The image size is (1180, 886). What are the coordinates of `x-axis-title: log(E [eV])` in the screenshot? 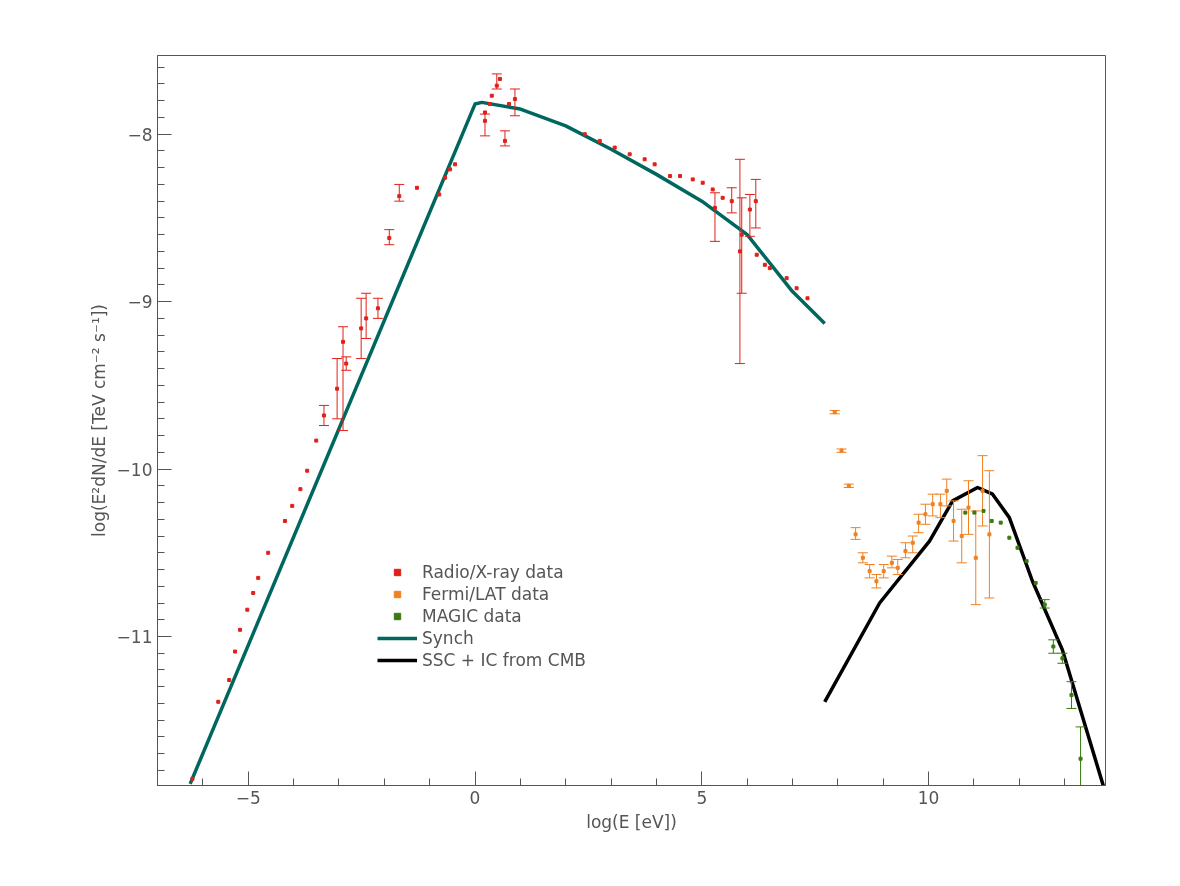 It's located at (631, 821).